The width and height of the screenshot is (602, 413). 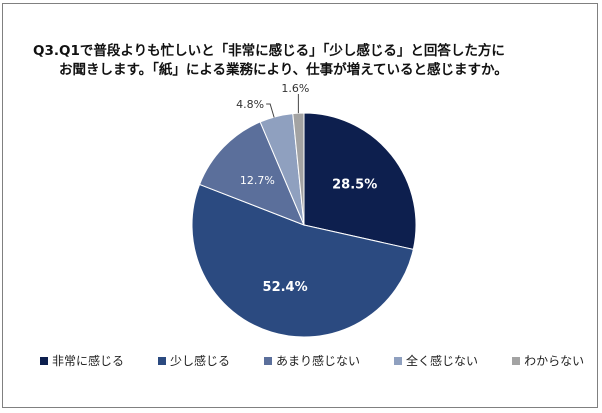 I want to click on leader-line, so click(x=270, y=110).